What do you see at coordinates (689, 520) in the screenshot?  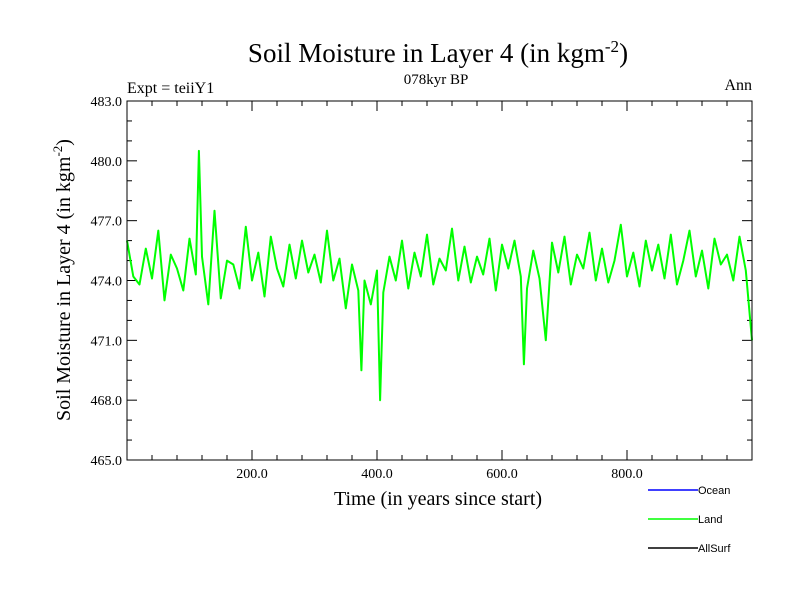 I see `legend: Ocean Land AllSurf` at bounding box center [689, 520].